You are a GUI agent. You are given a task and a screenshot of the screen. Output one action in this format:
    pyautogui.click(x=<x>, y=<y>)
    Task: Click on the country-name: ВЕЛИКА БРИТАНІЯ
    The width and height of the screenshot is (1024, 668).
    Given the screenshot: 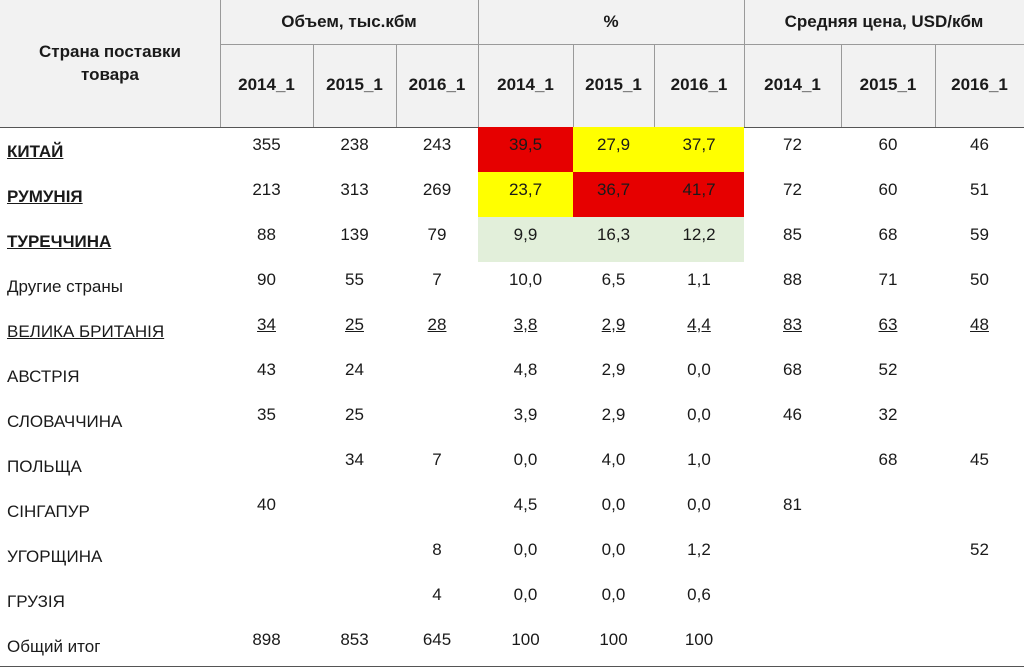 What is the action you would take?
    pyautogui.click(x=86, y=331)
    